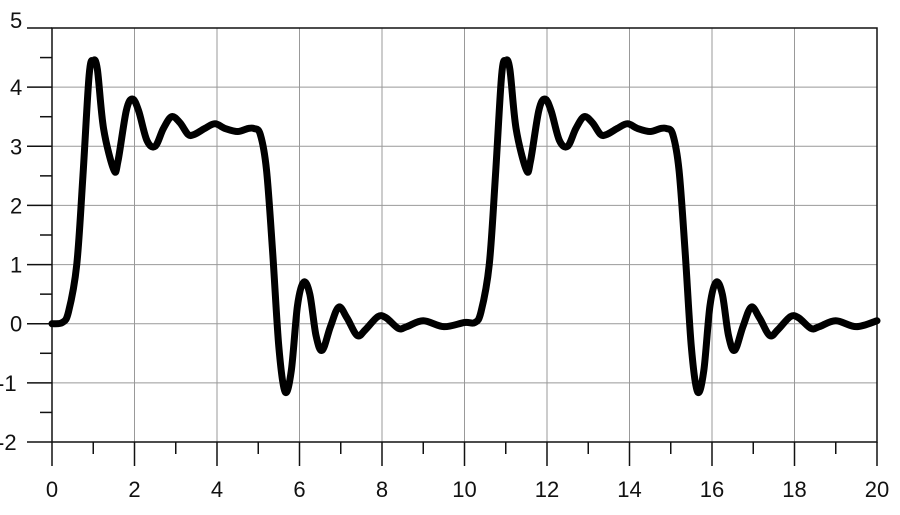 This screenshot has width=900, height=515. What do you see at coordinates (16, 146) in the screenshot?
I see `y-tick-label: 3` at bounding box center [16, 146].